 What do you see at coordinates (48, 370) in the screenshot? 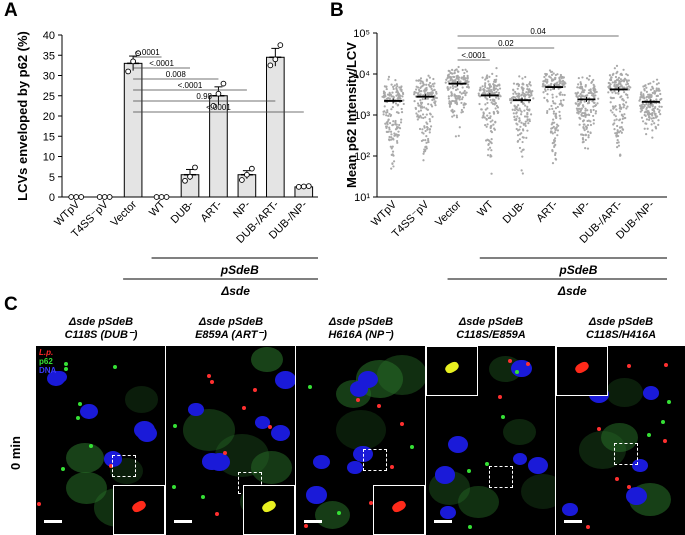
I see `legend-dna: DNA` at bounding box center [48, 370].